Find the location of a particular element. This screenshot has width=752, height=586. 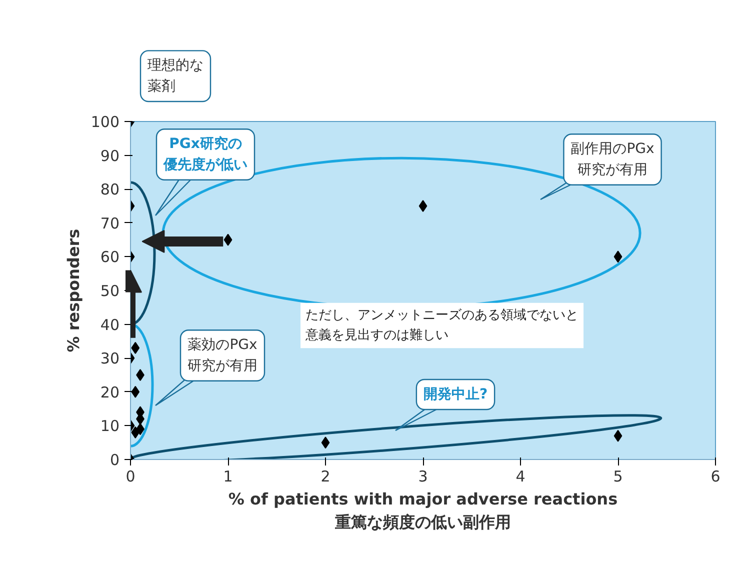

x-axis-title: % of patients with major adverse reactions 重篤な頻度の低い副作用 is located at coordinates (423, 511).